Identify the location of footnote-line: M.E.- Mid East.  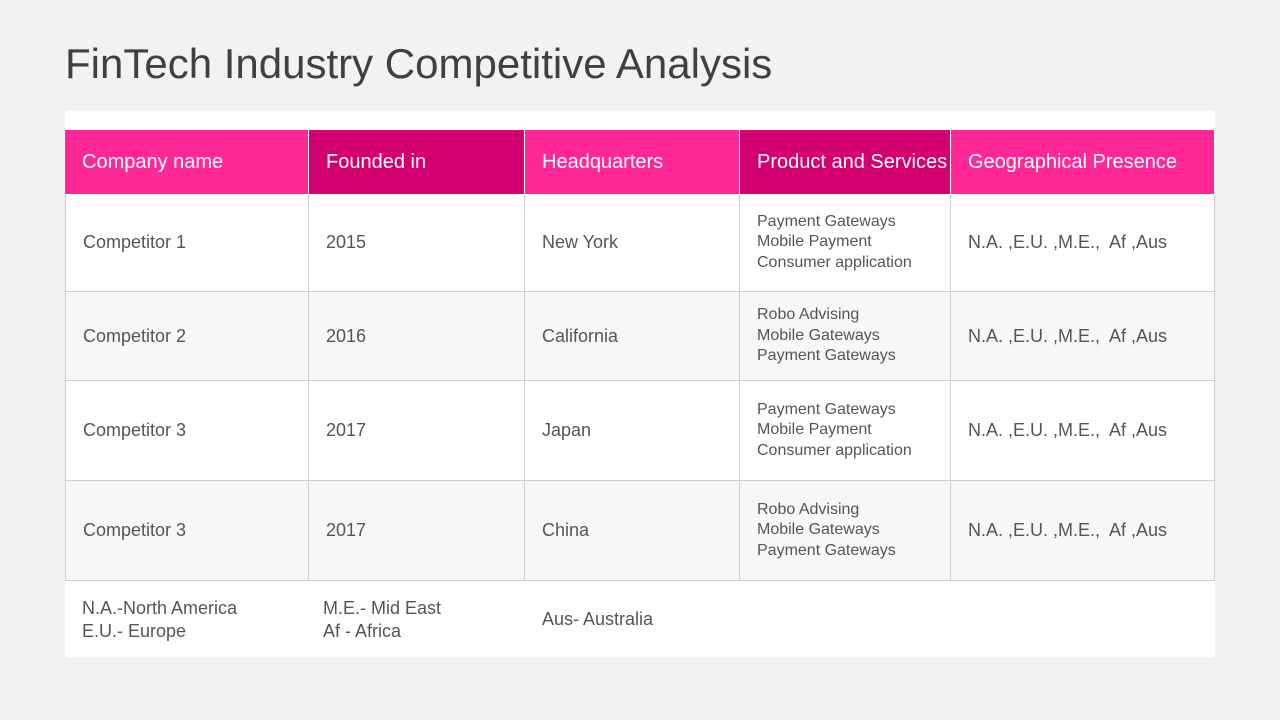
(382, 607).